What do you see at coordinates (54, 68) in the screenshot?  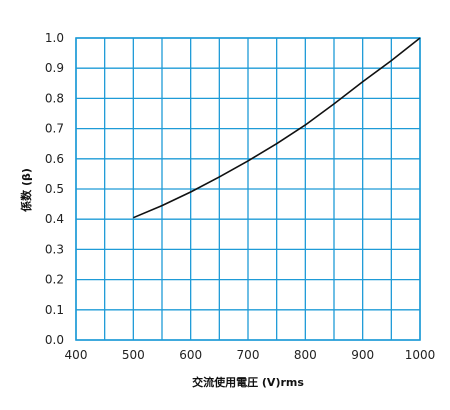 I see `y-tick-label: 0.9` at bounding box center [54, 68].